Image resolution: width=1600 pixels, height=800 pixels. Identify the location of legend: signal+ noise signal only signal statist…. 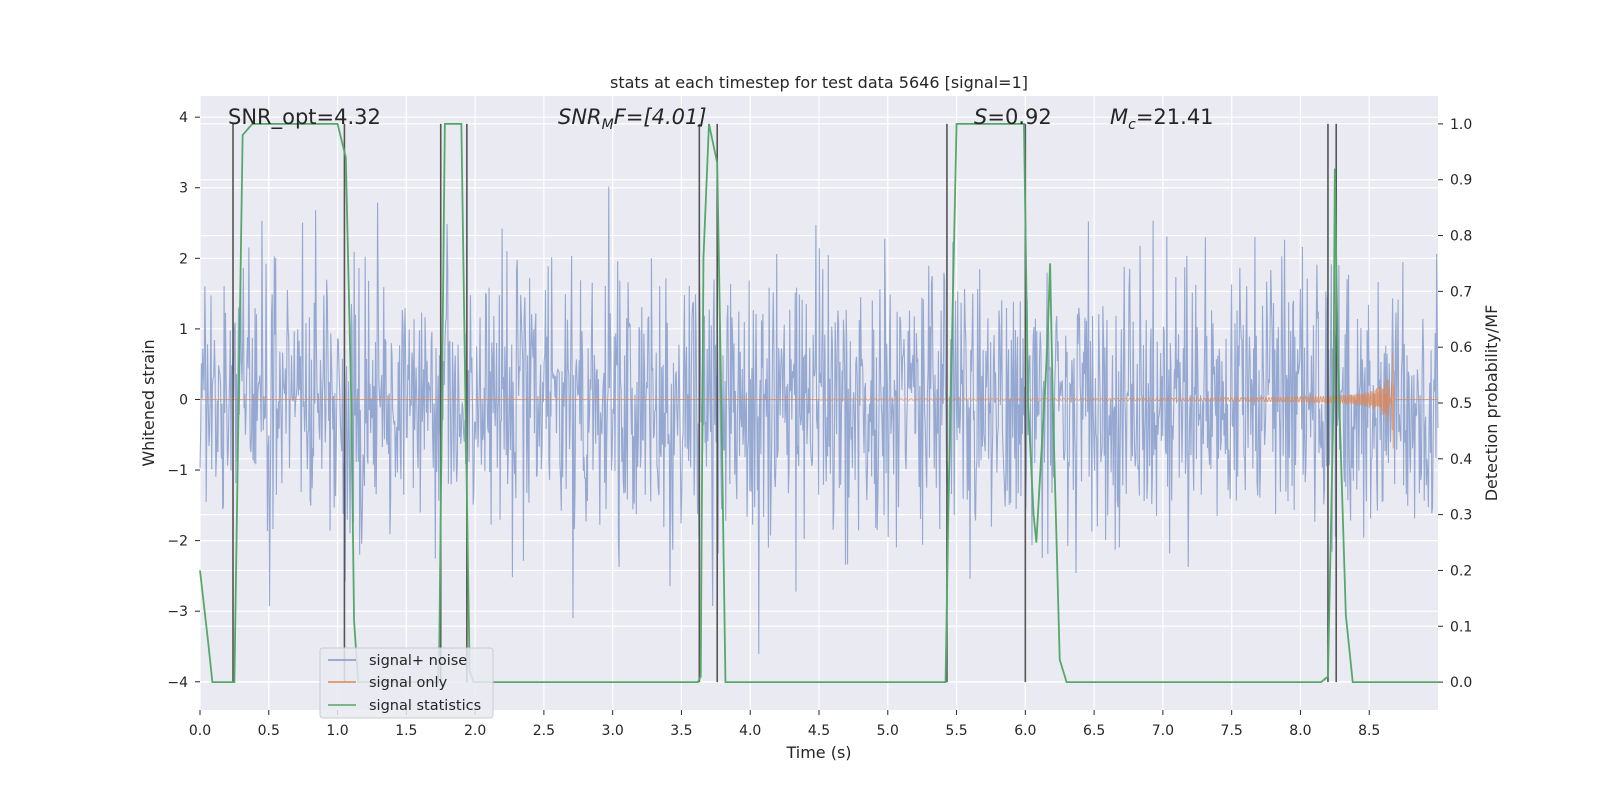
(406, 683).